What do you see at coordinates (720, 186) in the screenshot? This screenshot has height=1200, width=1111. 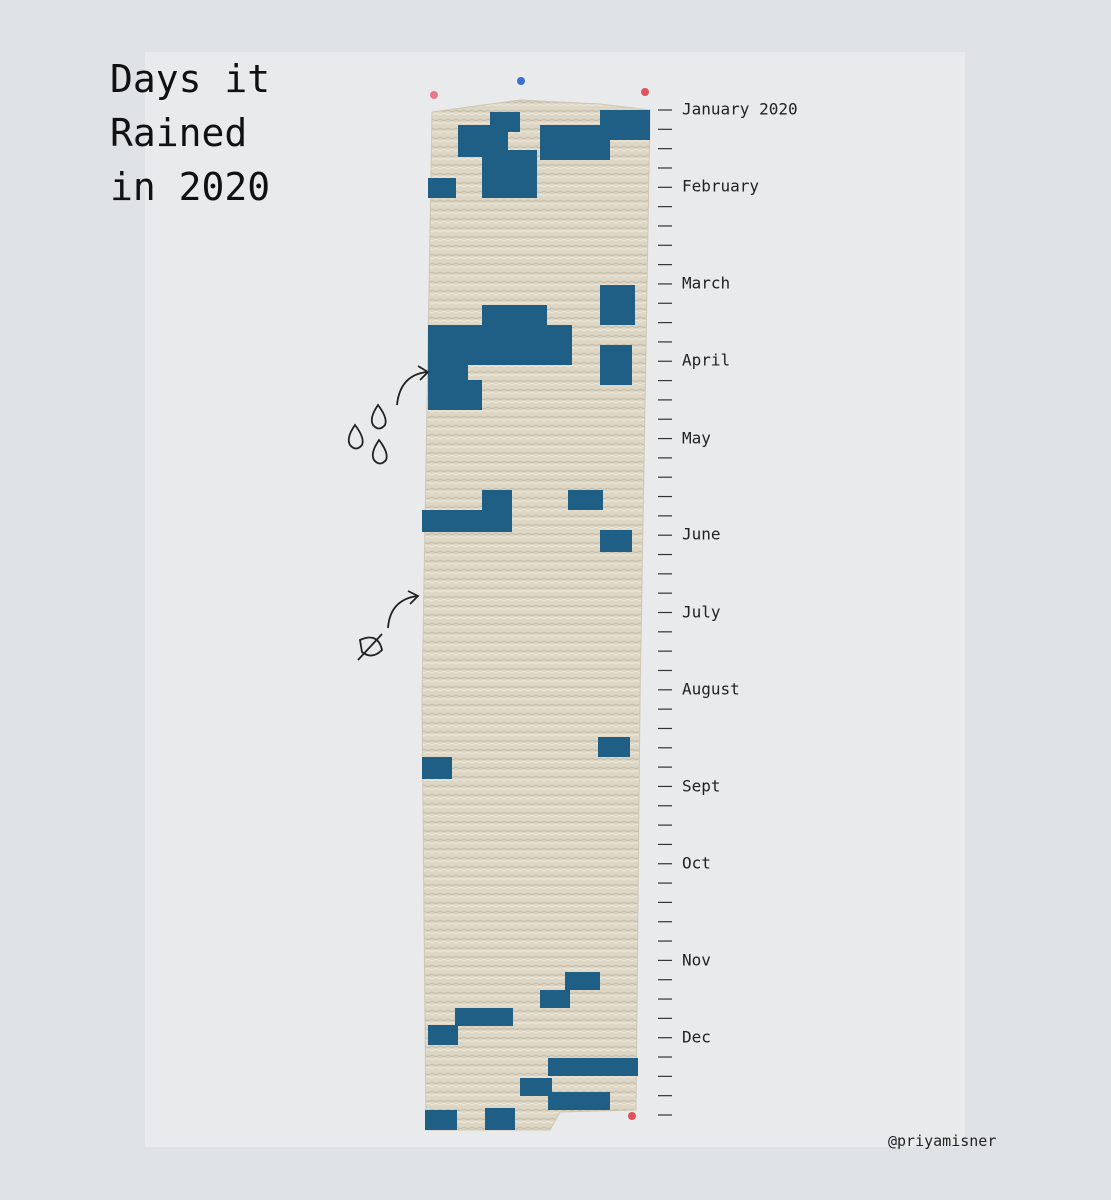 I see `month-label: February` at bounding box center [720, 186].